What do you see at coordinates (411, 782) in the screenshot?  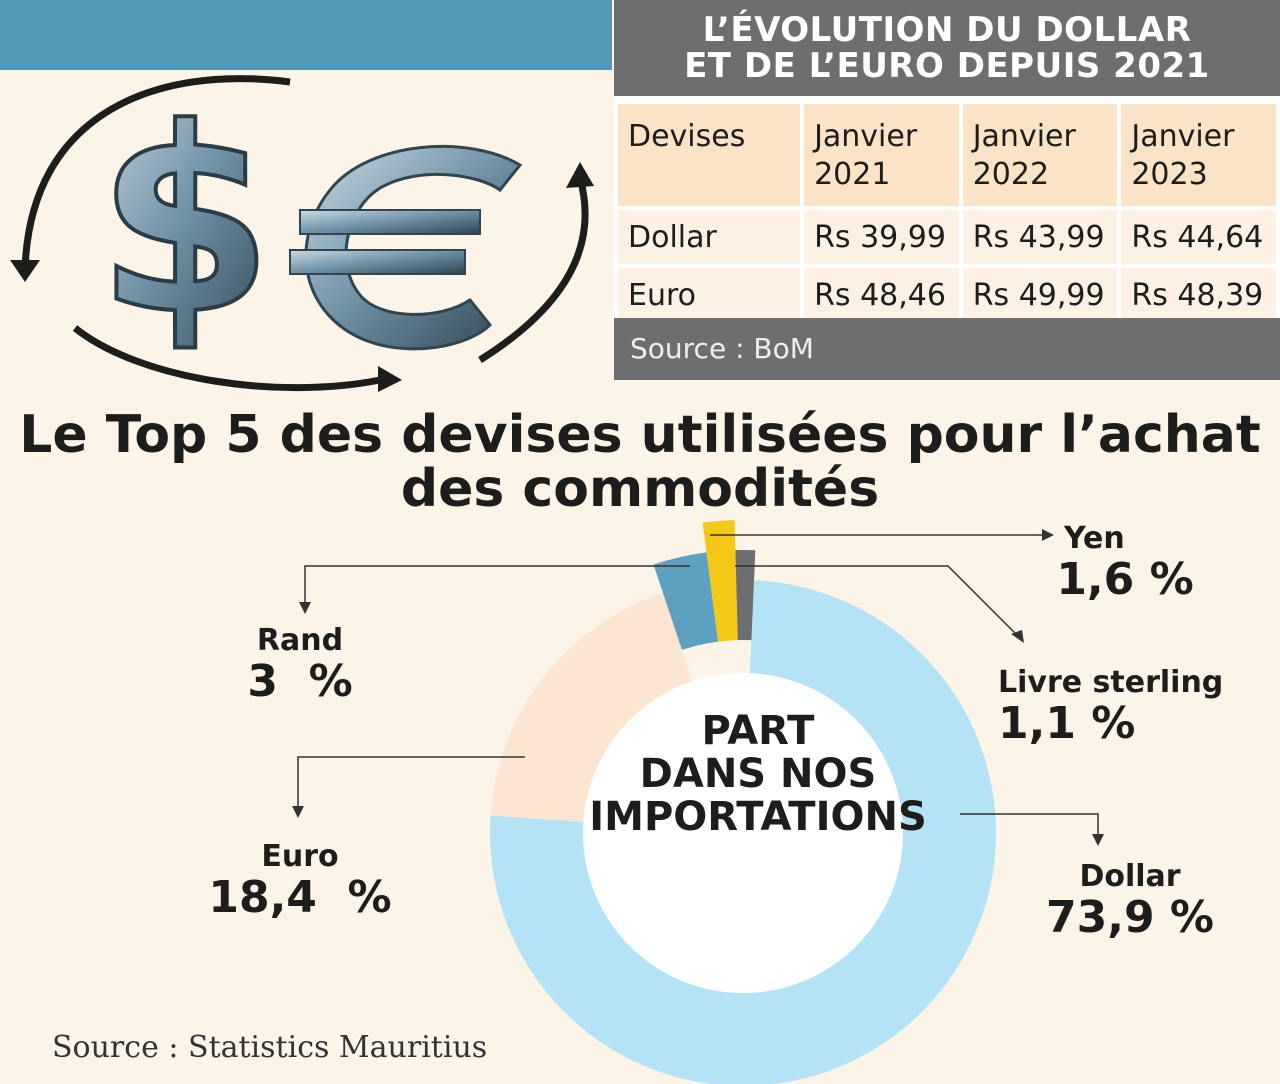 I see `leader-line-euro` at bounding box center [411, 782].